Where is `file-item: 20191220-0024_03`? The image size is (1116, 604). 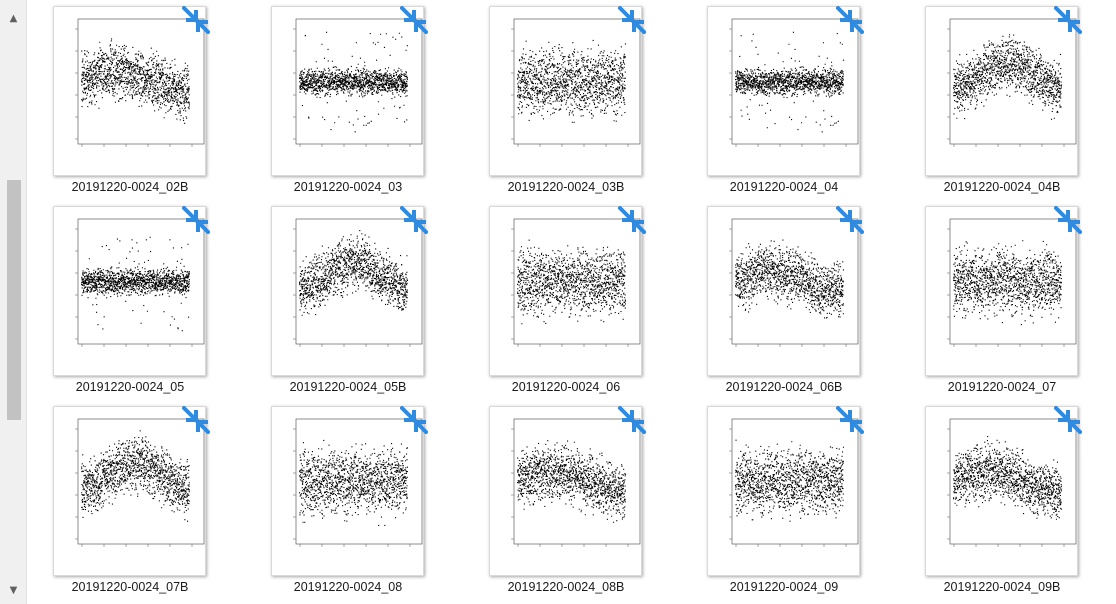
file-item: 20191220-0024_03 is located at coordinates (348, 104).